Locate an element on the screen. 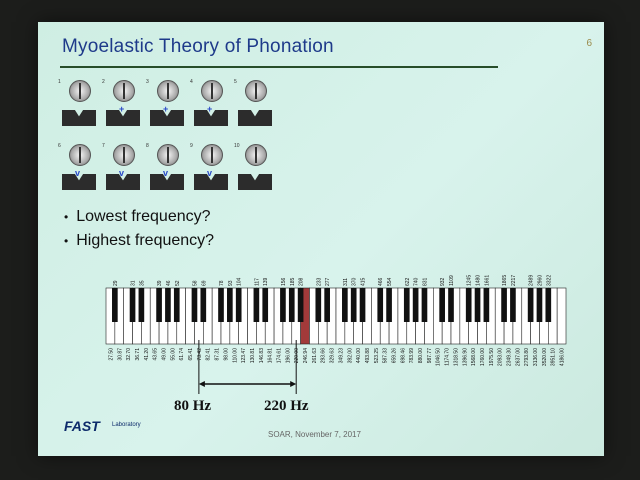 Image resolution: width=640 pixels, height=480 pixels. white-key-frequency-label: 41.20 is located at coordinates (147, 354).